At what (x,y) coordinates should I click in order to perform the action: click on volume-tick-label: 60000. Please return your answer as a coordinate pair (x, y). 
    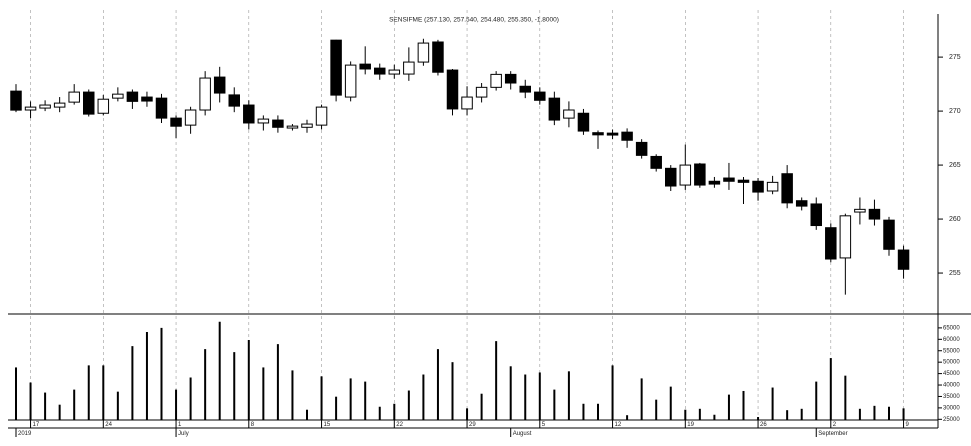
    Looking at the image, I should click on (951, 340).